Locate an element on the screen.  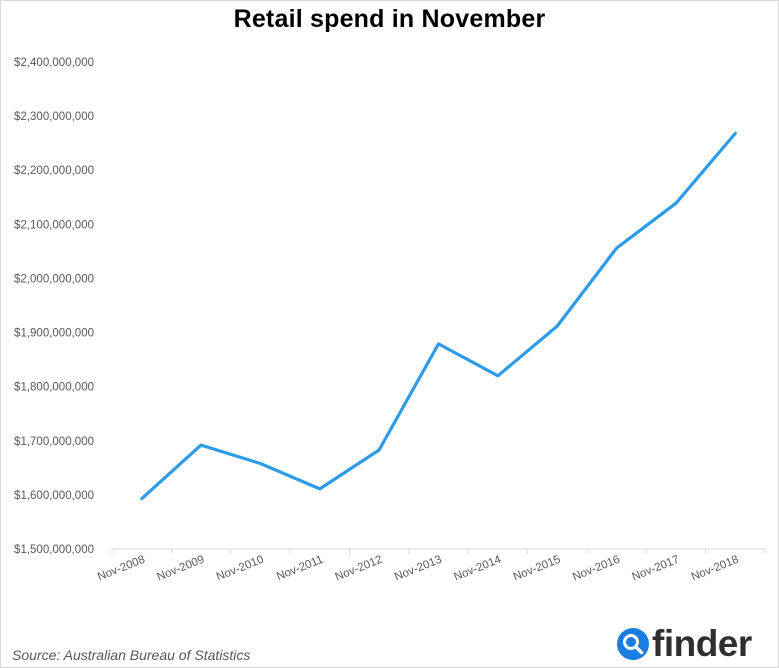
x-tick-label: Nov-2008 is located at coordinates (121, 569).